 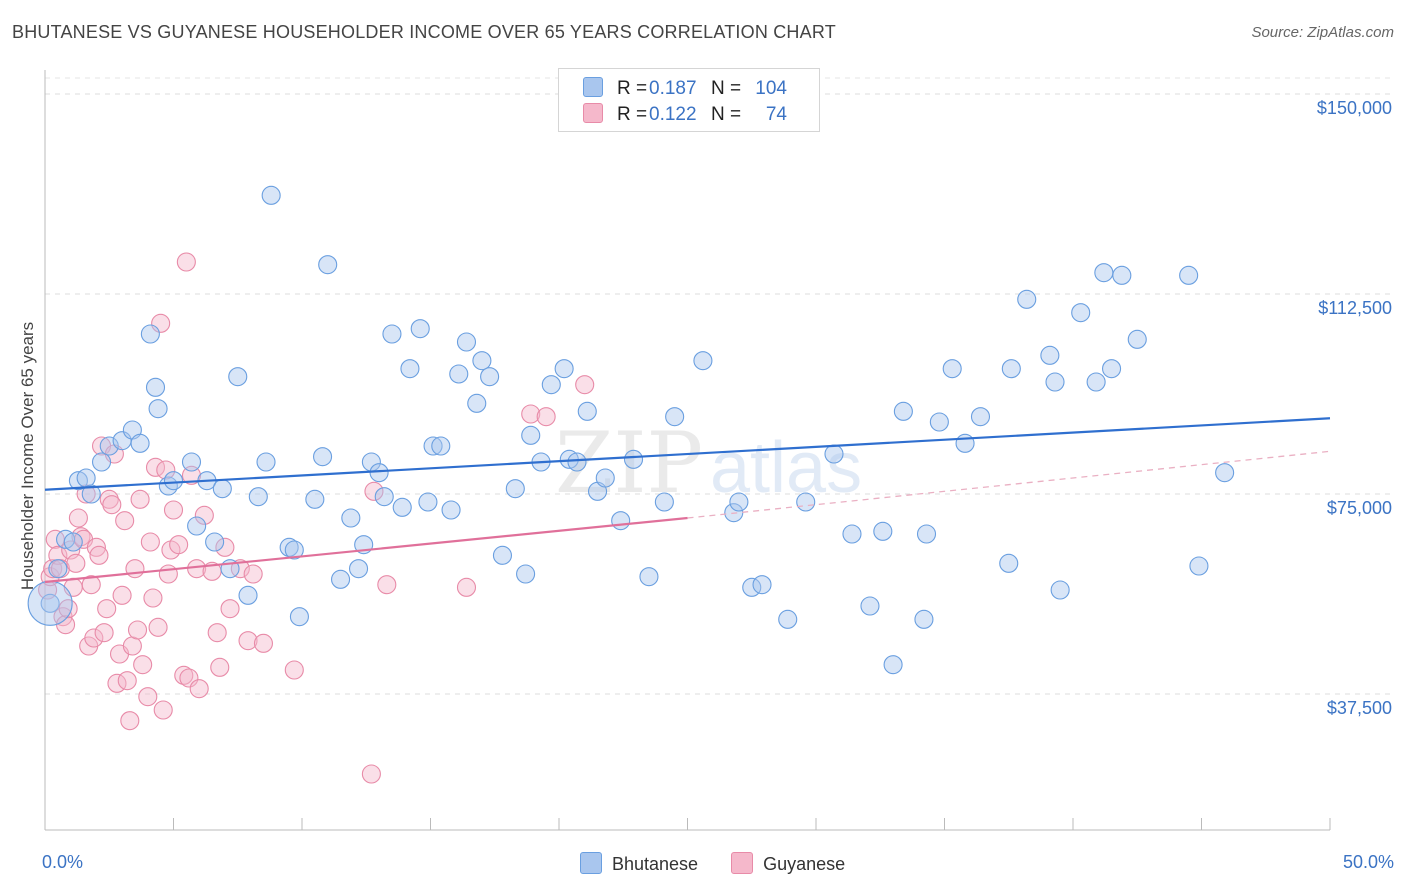 What do you see at coordinates (771, 88) in the screenshot?
I see `n-value: 104` at bounding box center [771, 88].